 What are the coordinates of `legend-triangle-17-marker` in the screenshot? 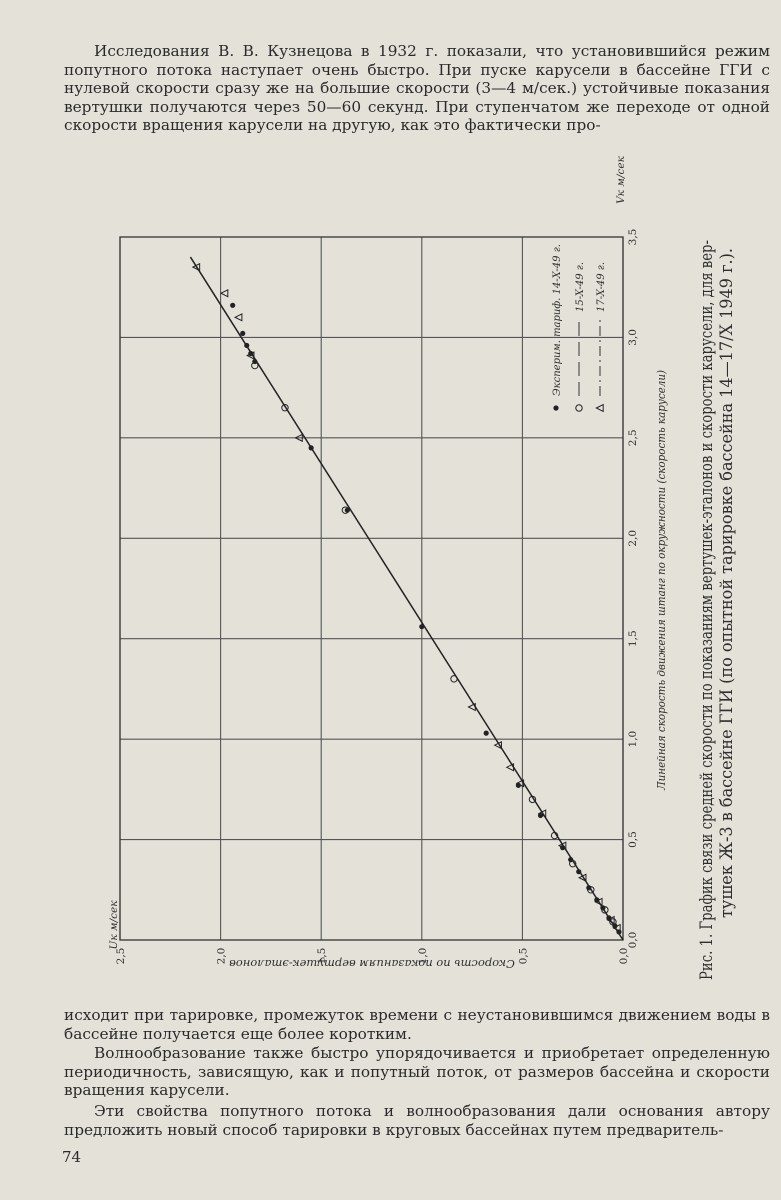 It's located at (599, 408).